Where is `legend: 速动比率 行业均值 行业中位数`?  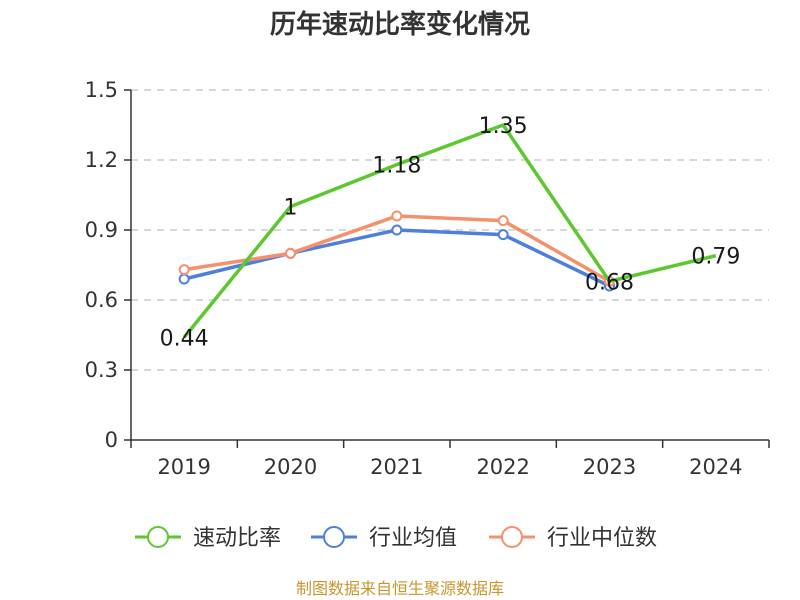
legend: 速动比率 行业均值 行业中位数 is located at coordinates (396, 538).